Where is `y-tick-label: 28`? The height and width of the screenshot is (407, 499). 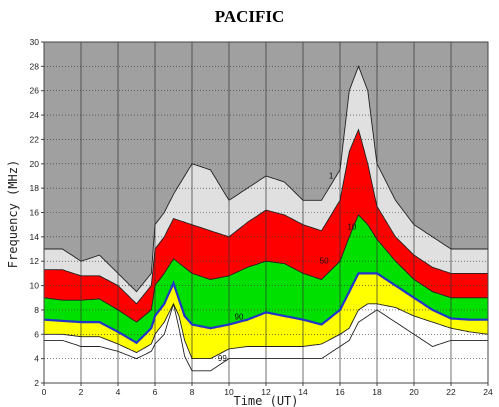
y-tick-label: 28 is located at coordinates (35, 66).